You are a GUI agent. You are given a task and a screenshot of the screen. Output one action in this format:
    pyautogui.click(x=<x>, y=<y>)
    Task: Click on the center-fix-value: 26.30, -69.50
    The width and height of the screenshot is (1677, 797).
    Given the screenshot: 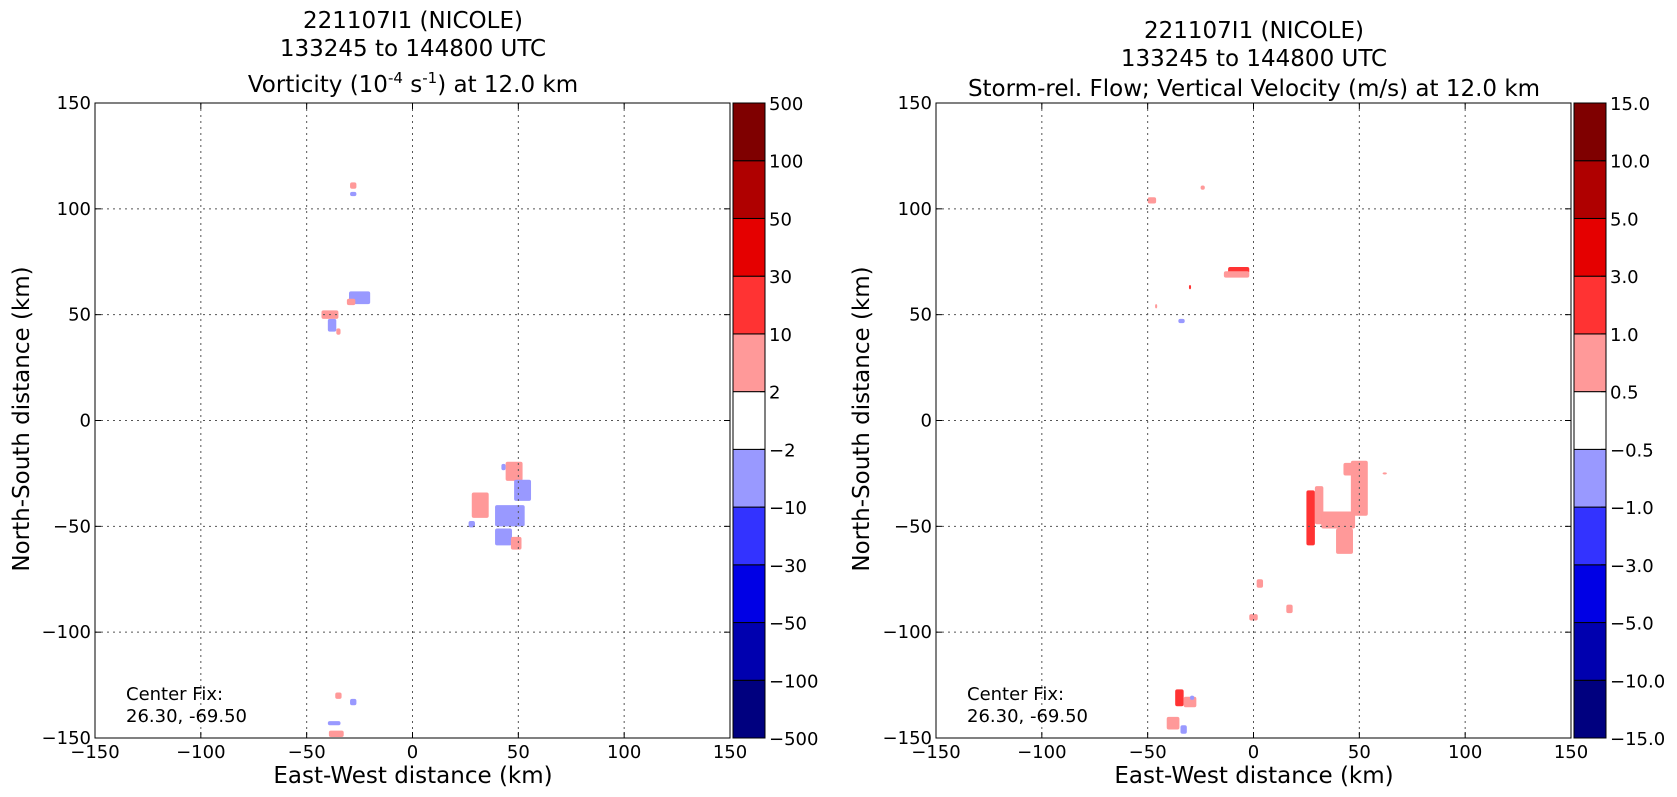 What is the action you would take?
    pyautogui.click(x=186, y=716)
    